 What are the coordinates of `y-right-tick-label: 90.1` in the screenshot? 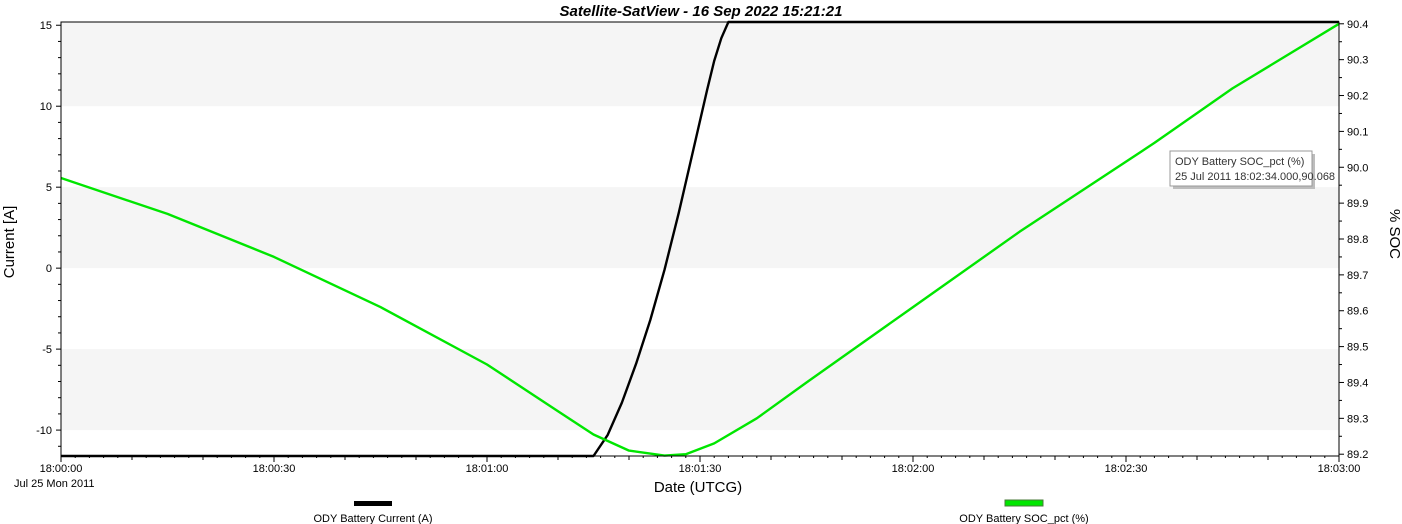 It's located at (1357, 132).